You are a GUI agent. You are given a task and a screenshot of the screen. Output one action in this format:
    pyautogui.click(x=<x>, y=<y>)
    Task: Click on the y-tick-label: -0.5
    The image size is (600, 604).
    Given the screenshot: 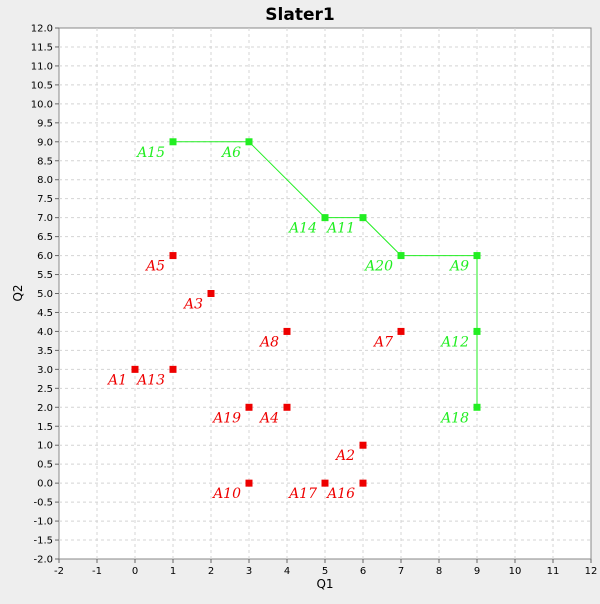 What is the action you would take?
    pyautogui.click(x=43, y=503)
    